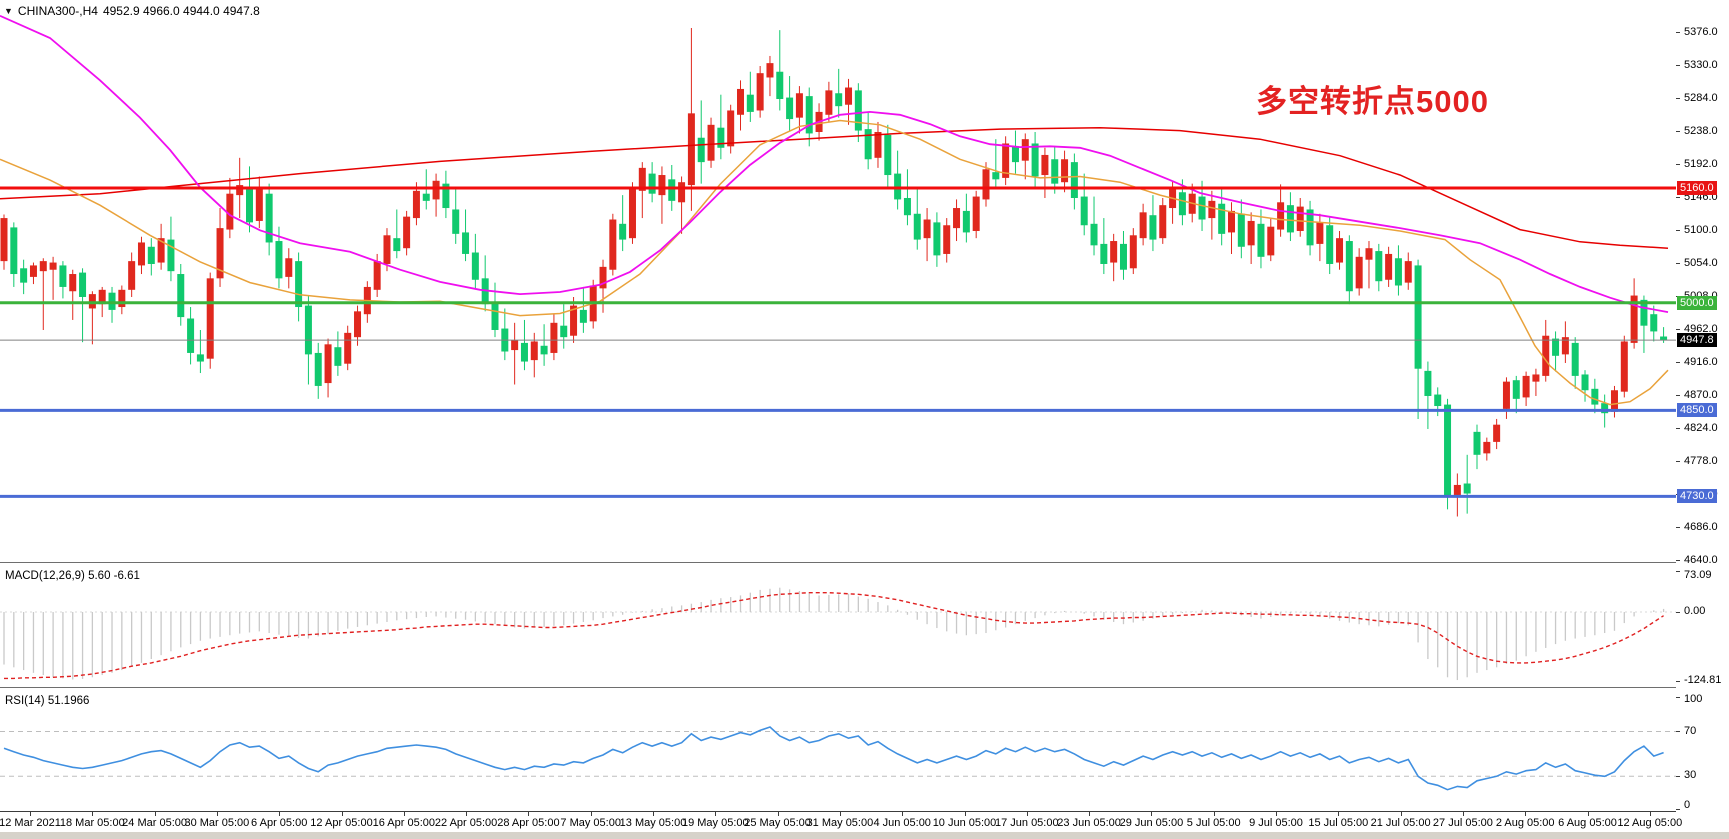 The image size is (1729, 839). I want to click on price-tick-label: 4870.0, so click(1701, 394).